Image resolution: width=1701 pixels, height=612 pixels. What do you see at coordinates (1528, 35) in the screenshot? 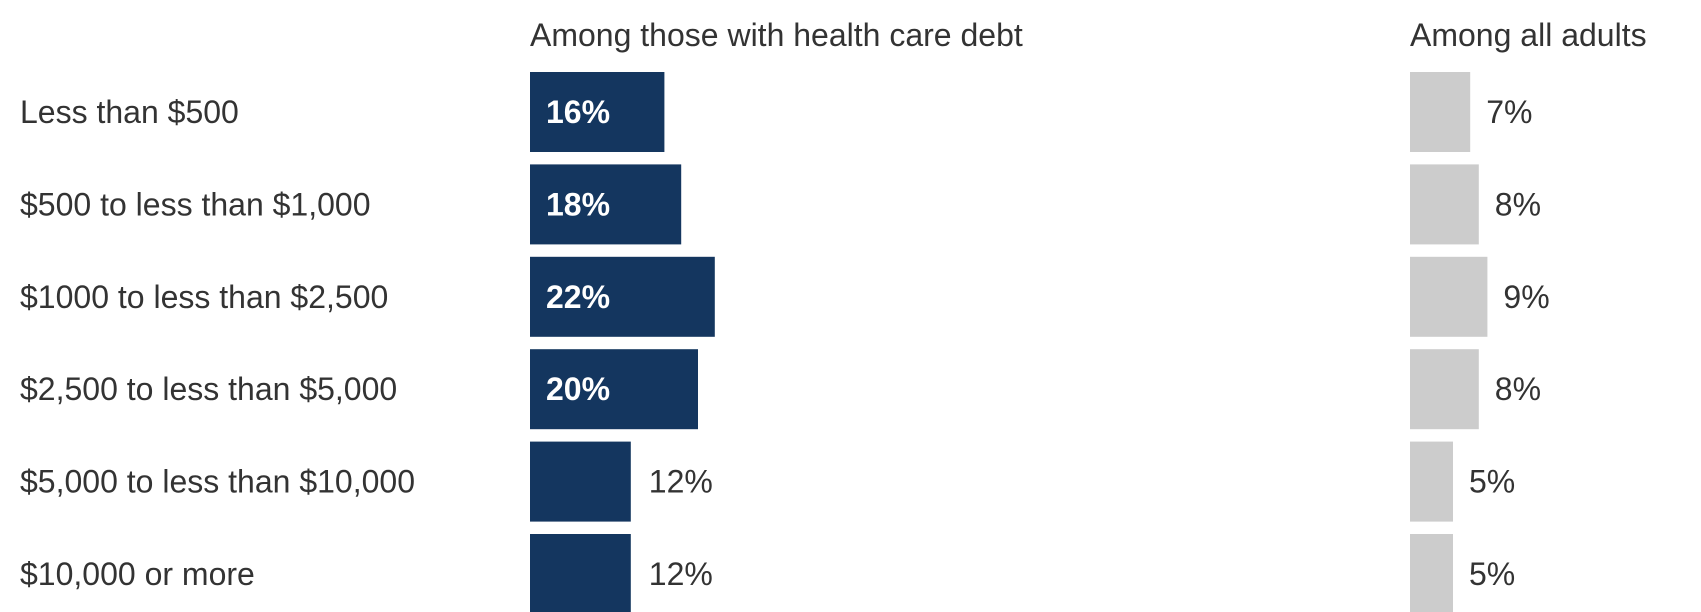
I see `series-title: Among all adults` at bounding box center [1528, 35].